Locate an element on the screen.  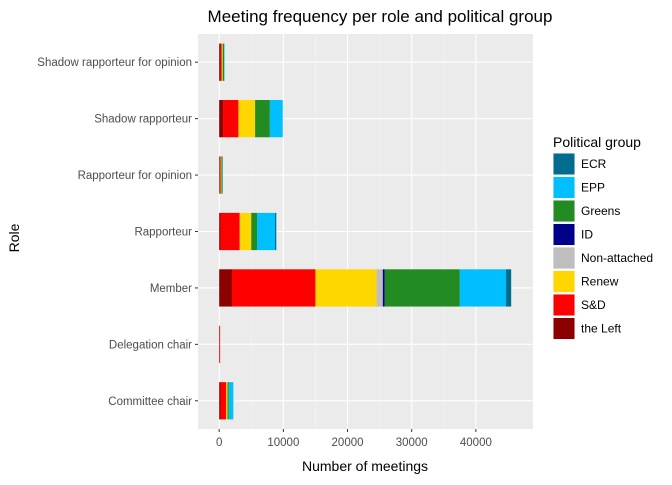
bar-shadow-rapporteur-for-opinion-sandd is located at coordinates (221, 62).